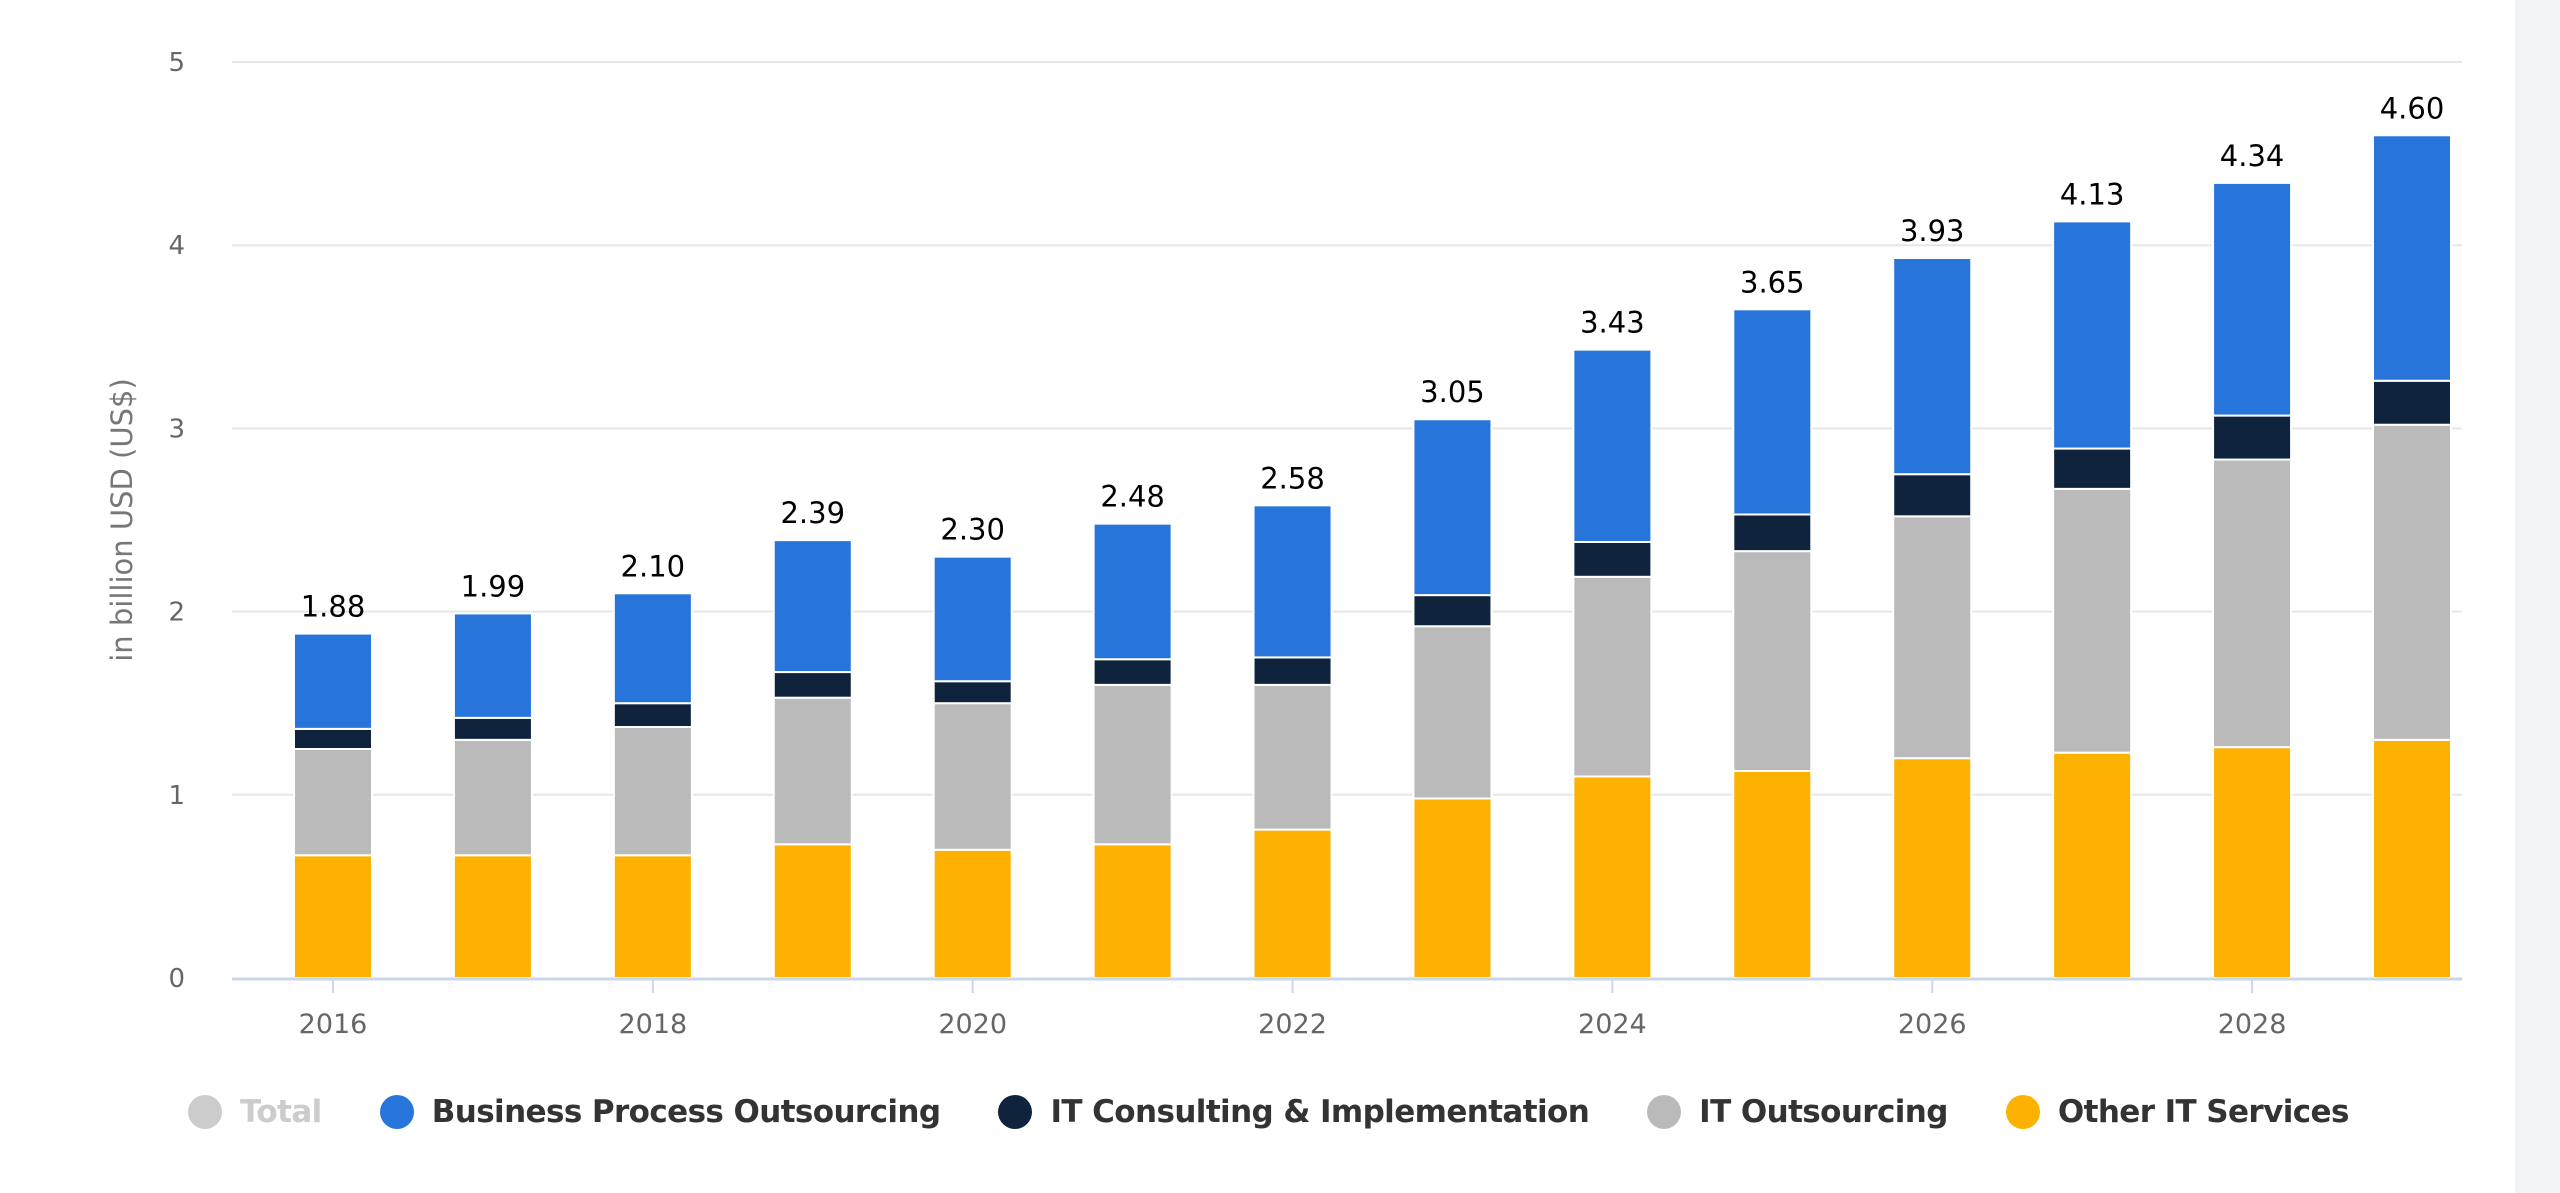 The width and height of the screenshot is (2560, 1193). What do you see at coordinates (176, 979) in the screenshot?
I see `y-tick-label: 0` at bounding box center [176, 979].